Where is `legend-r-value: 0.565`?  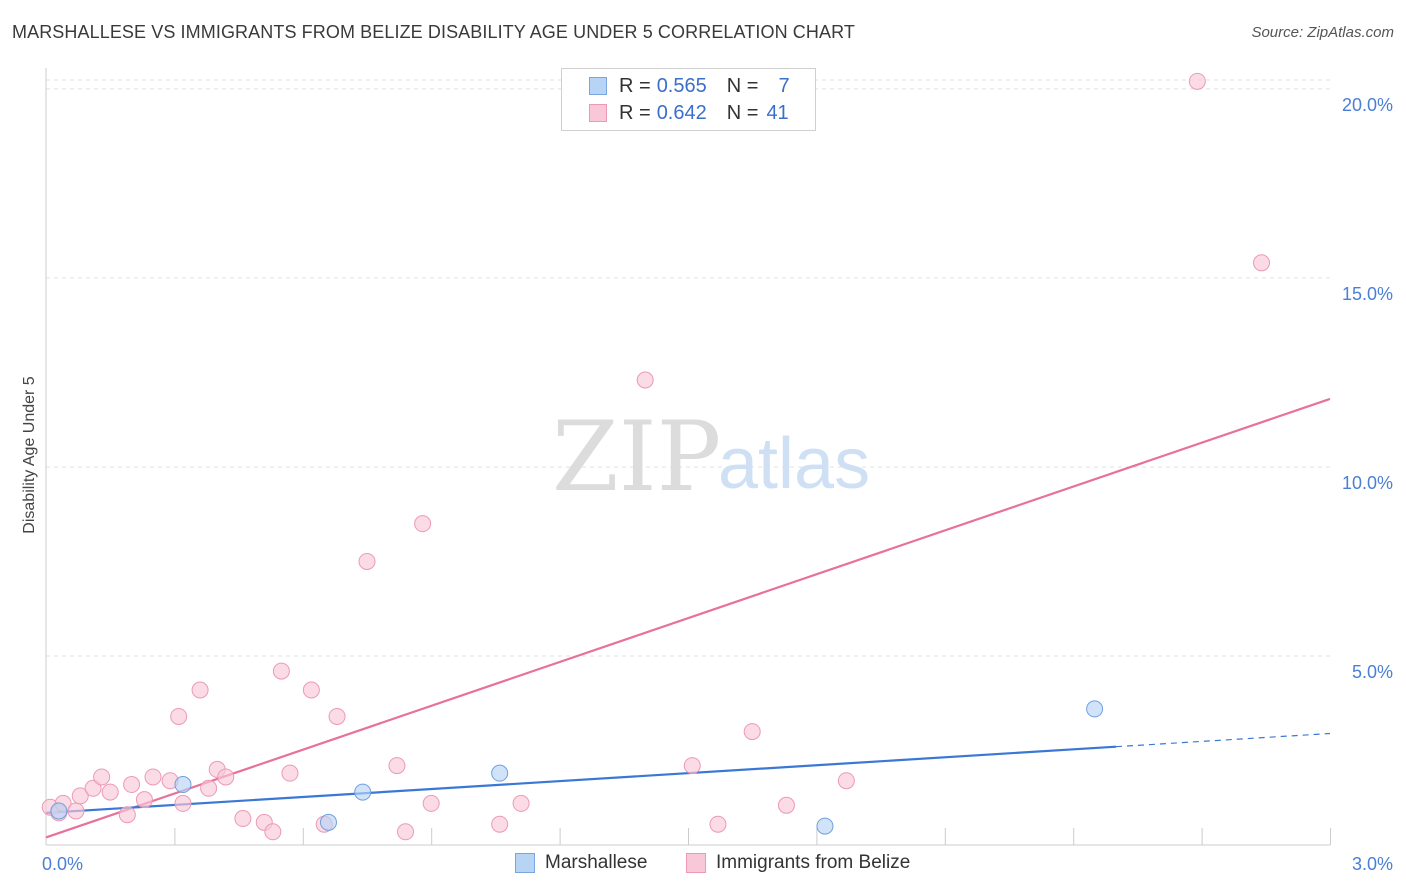
legend-r-value: 0.565 is located at coordinates (681, 85).